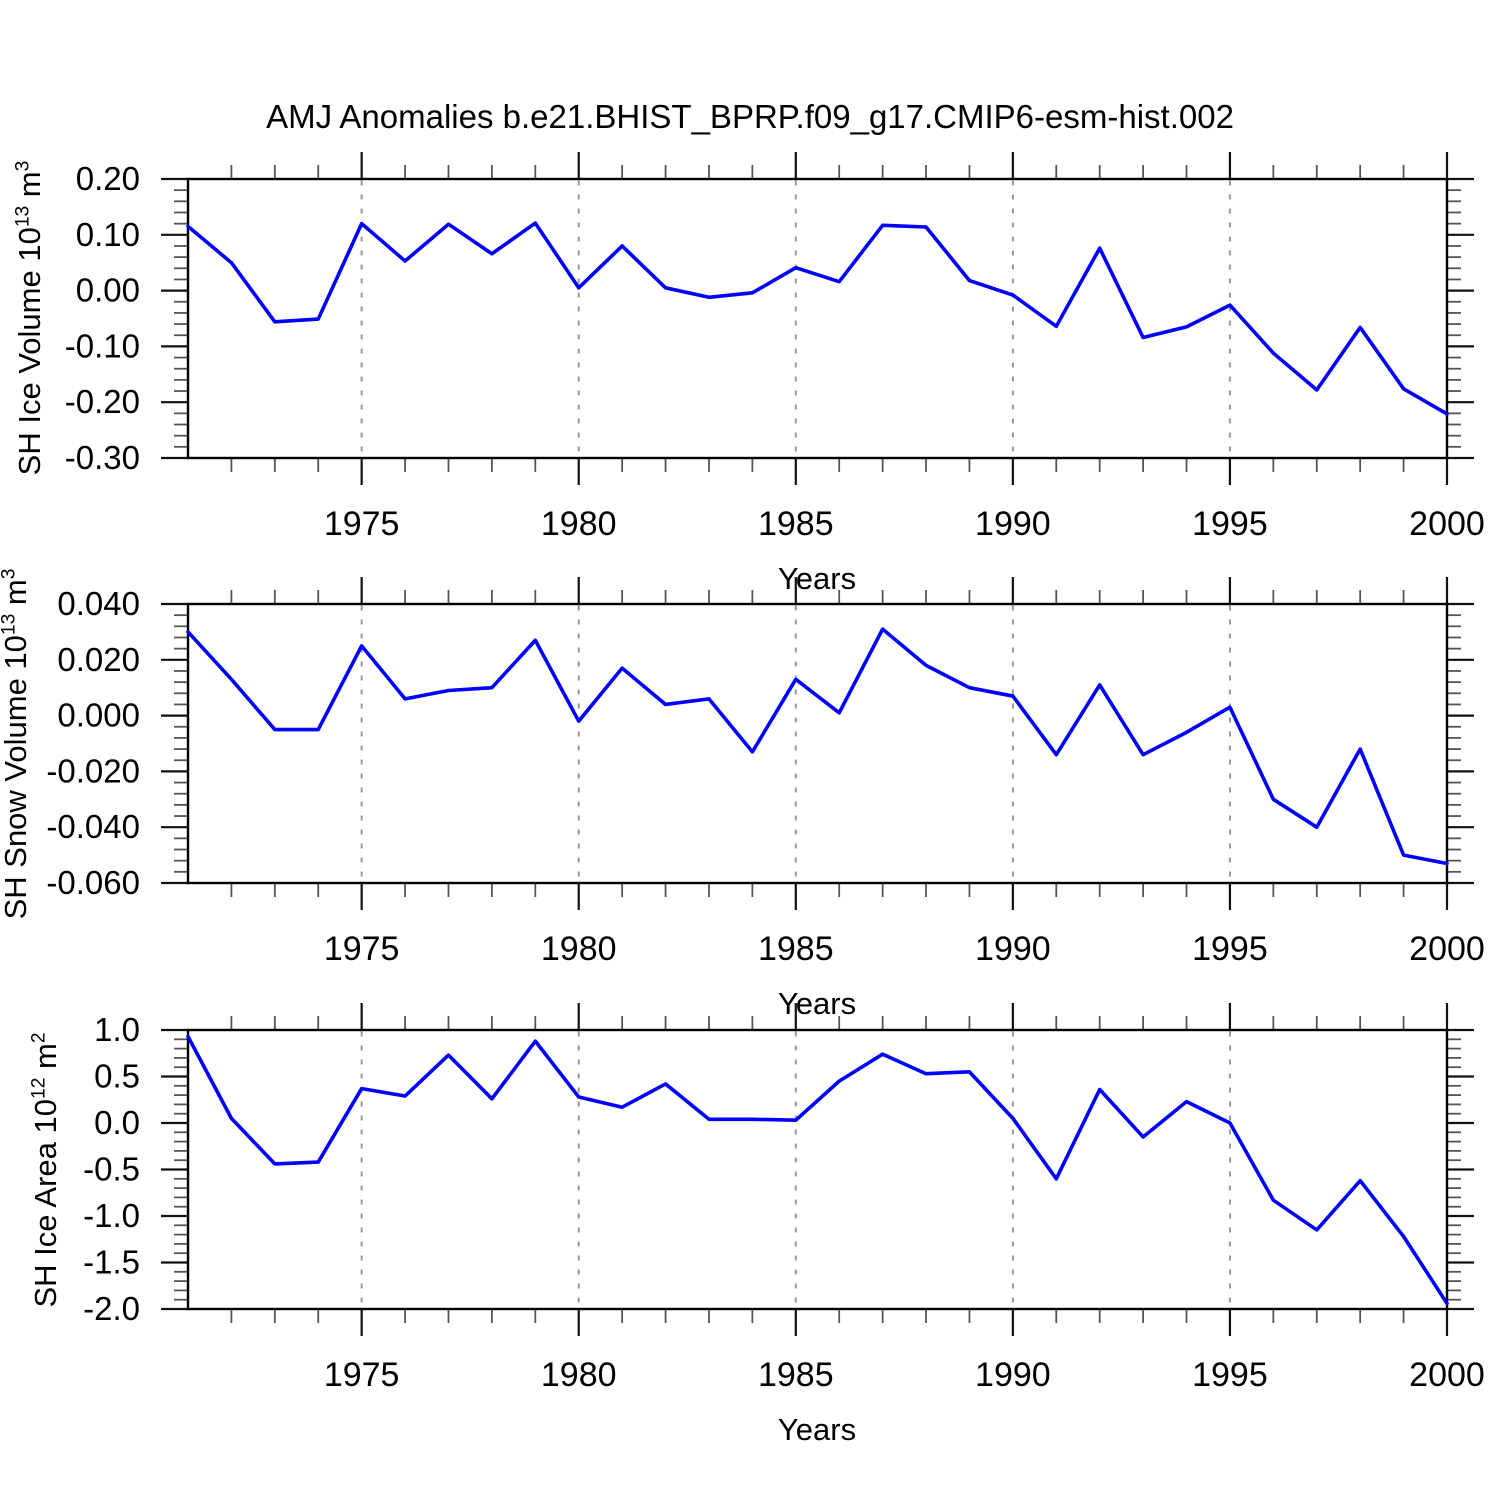 The height and width of the screenshot is (1500, 1500). I want to click on y-tick-label: 0.020, so click(98, 659).